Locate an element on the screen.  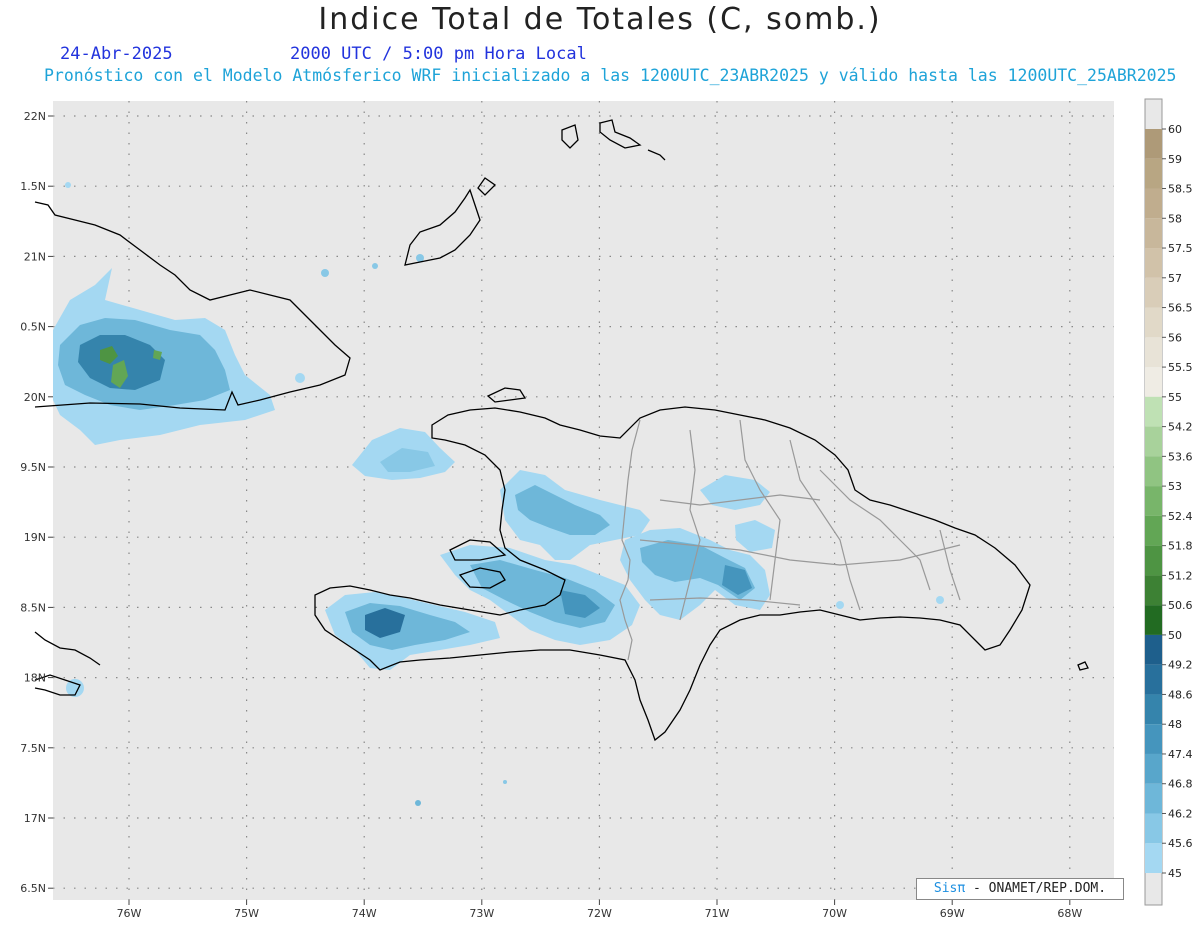
lon-label: 69W is located at coordinates (952, 913).